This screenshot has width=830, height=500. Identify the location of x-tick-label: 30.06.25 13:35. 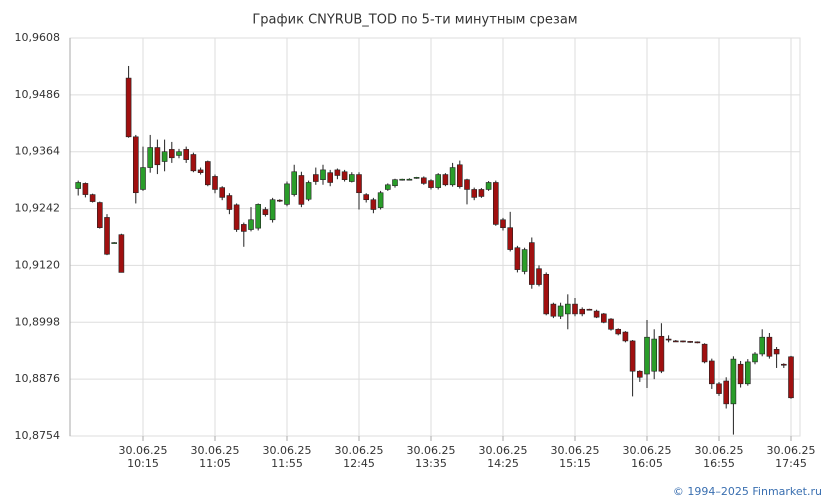
(431, 457).